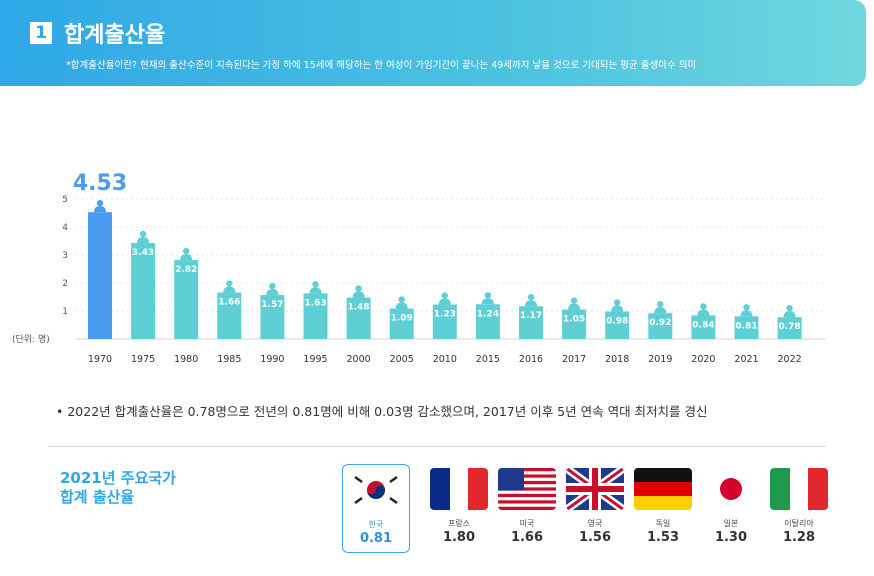  I want to click on section-divider, so click(437, 446).